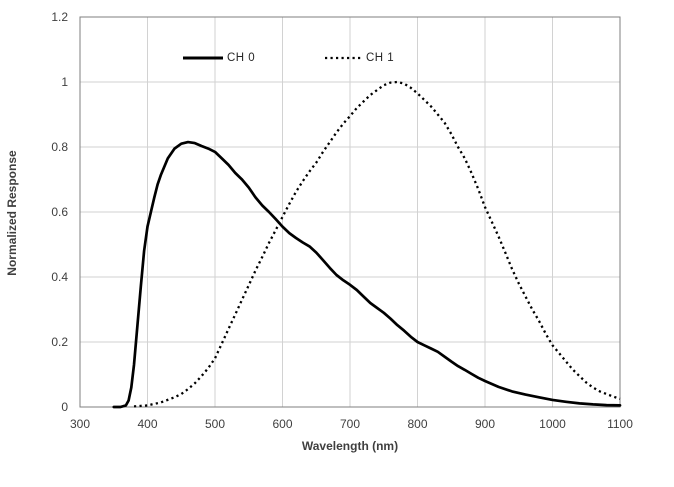 This screenshot has height=487, width=674. I want to click on y-tick-label: 0.4, so click(59, 277).